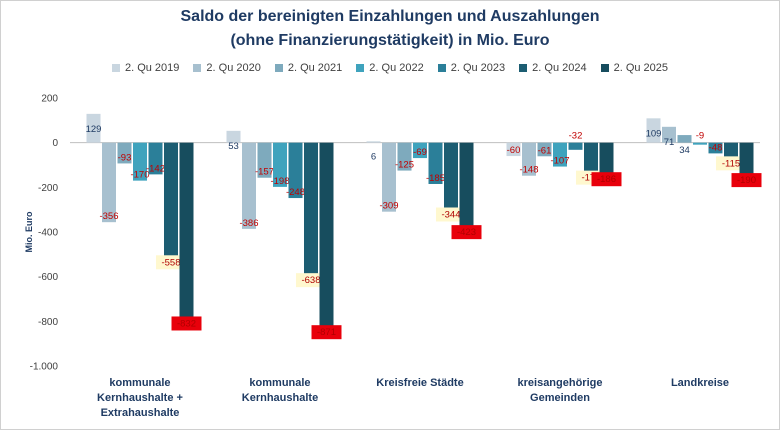 This screenshot has height=430, width=780. I want to click on legend-label: 2. Qu 2019, so click(152, 68).